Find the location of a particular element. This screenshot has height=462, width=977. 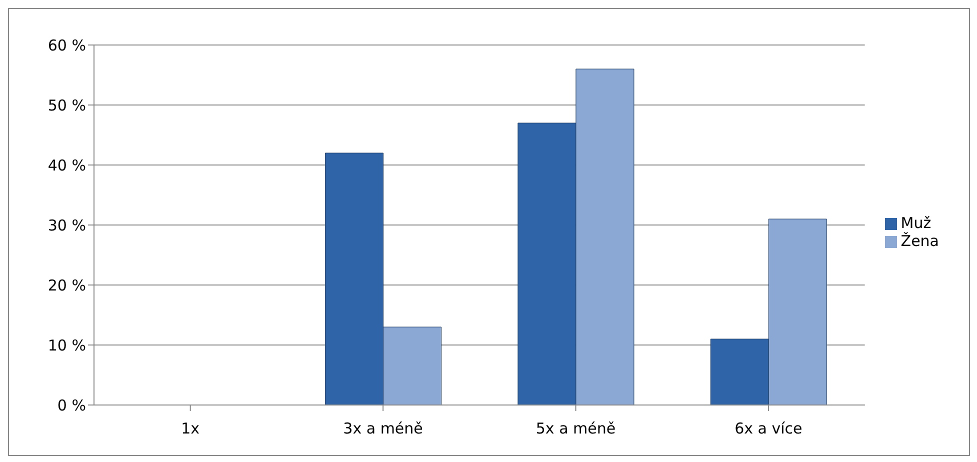

x-tick-label: 5x a méně is located at coordinates (576, 429).